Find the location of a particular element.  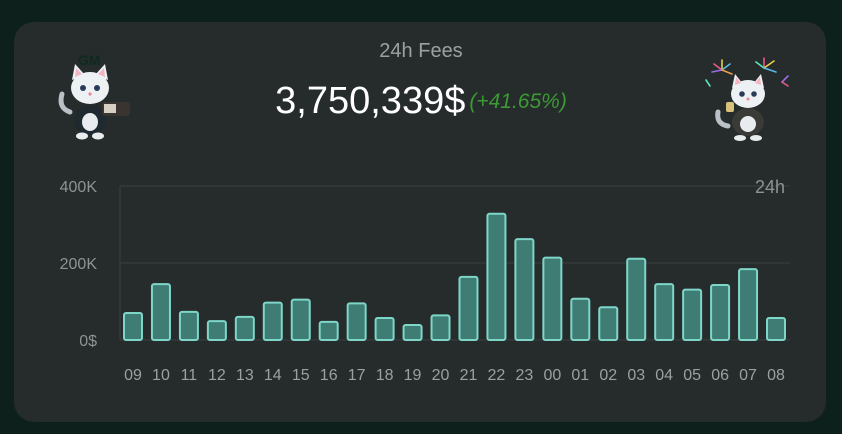

y-tick-label: 400K is located at coordinates (79, 187).